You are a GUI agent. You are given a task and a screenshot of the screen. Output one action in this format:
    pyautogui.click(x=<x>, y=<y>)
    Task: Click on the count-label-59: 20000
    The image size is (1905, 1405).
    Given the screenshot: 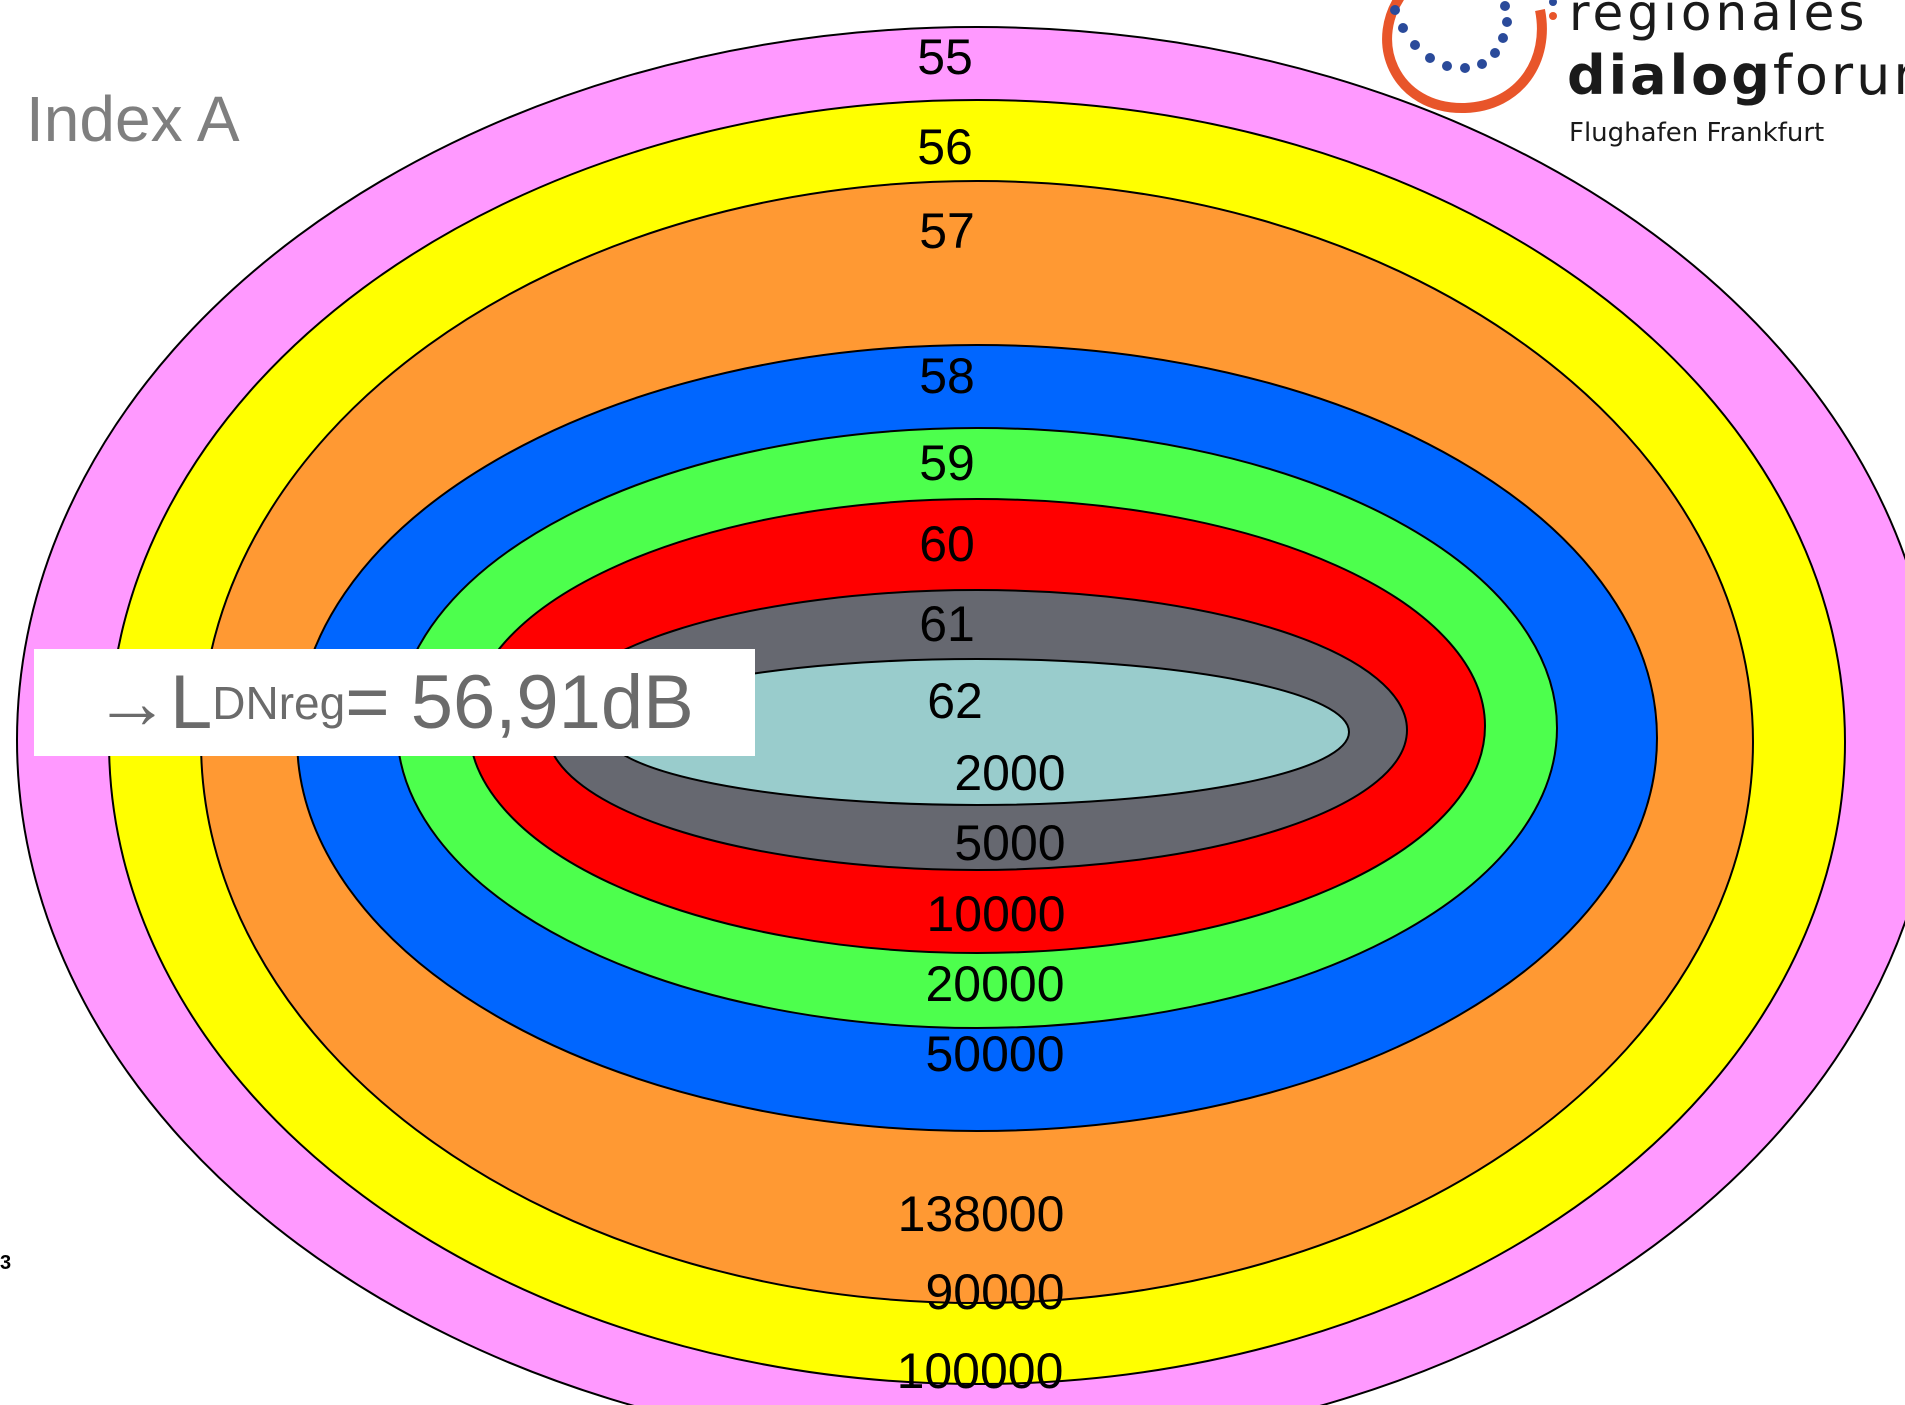 What is the action you would take?
    pyautogui.click(x=994, y=984)
    